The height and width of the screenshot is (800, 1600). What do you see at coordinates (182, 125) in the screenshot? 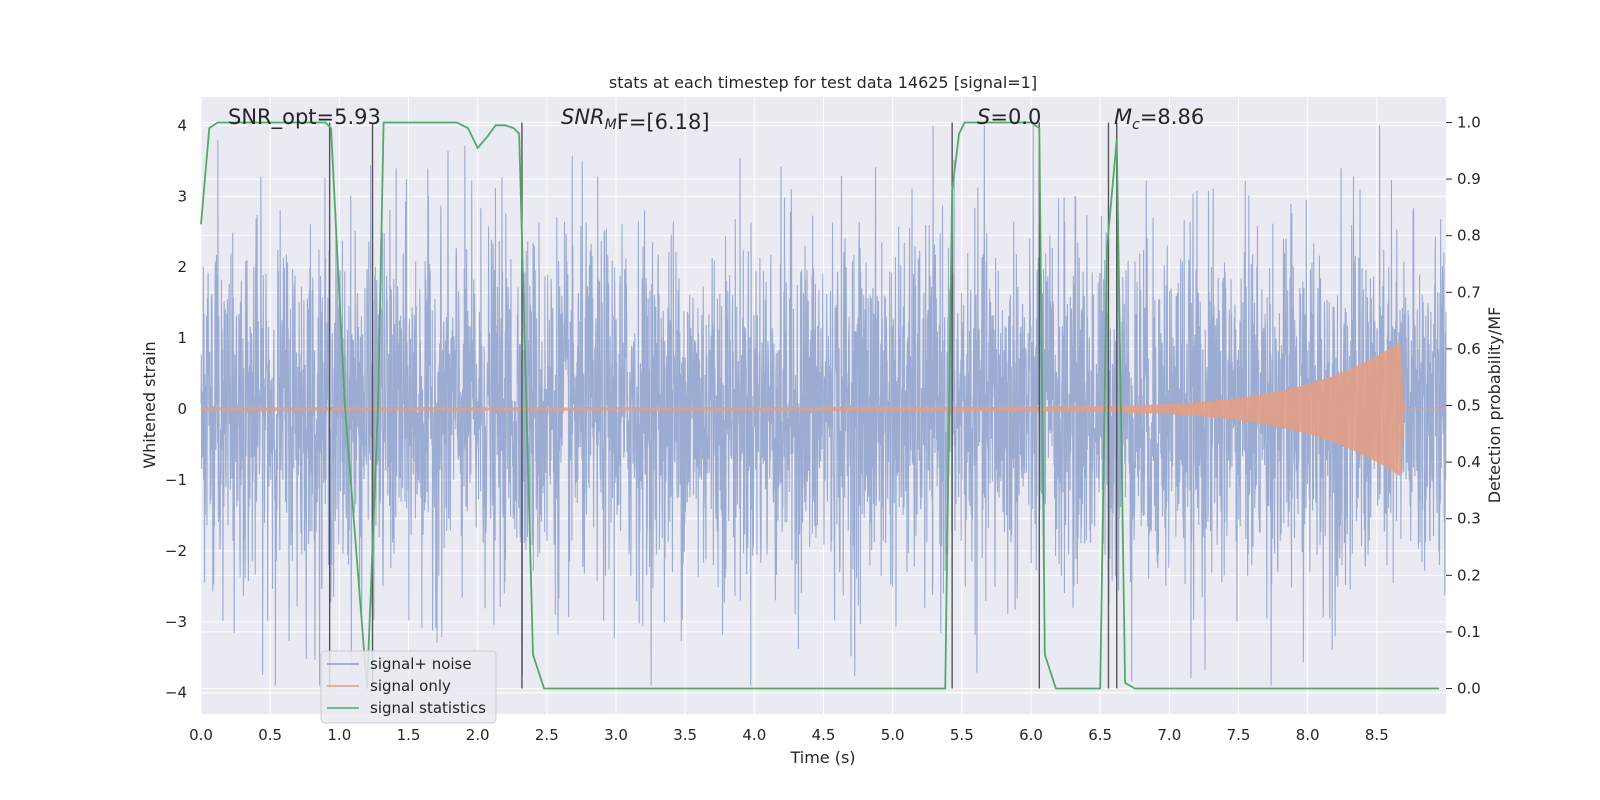
I see `y-left-tick-label: 4` at bounding box center [182, 125].